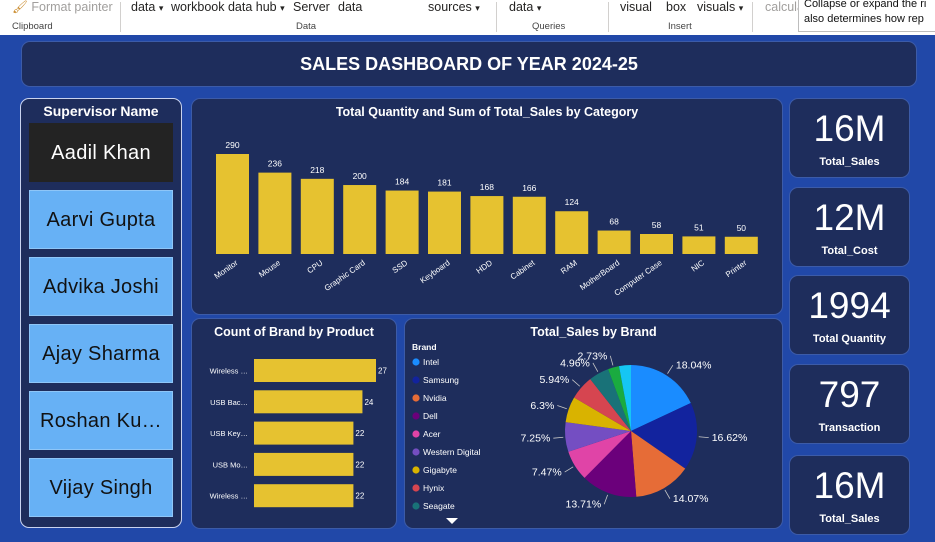  Describe the element at coordinates (432, 434) in the screenshot. I see `legend-item-acer: Acer` at that location.